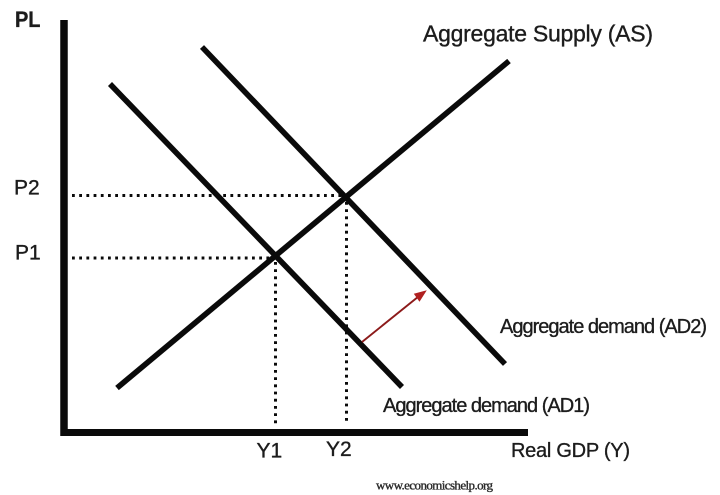 This screenshot has width=720, height=495. Describe the element at coordinates (538, 34) in the screenshot. I see `svg-text: Aggregate Supply (AS)` at that location.